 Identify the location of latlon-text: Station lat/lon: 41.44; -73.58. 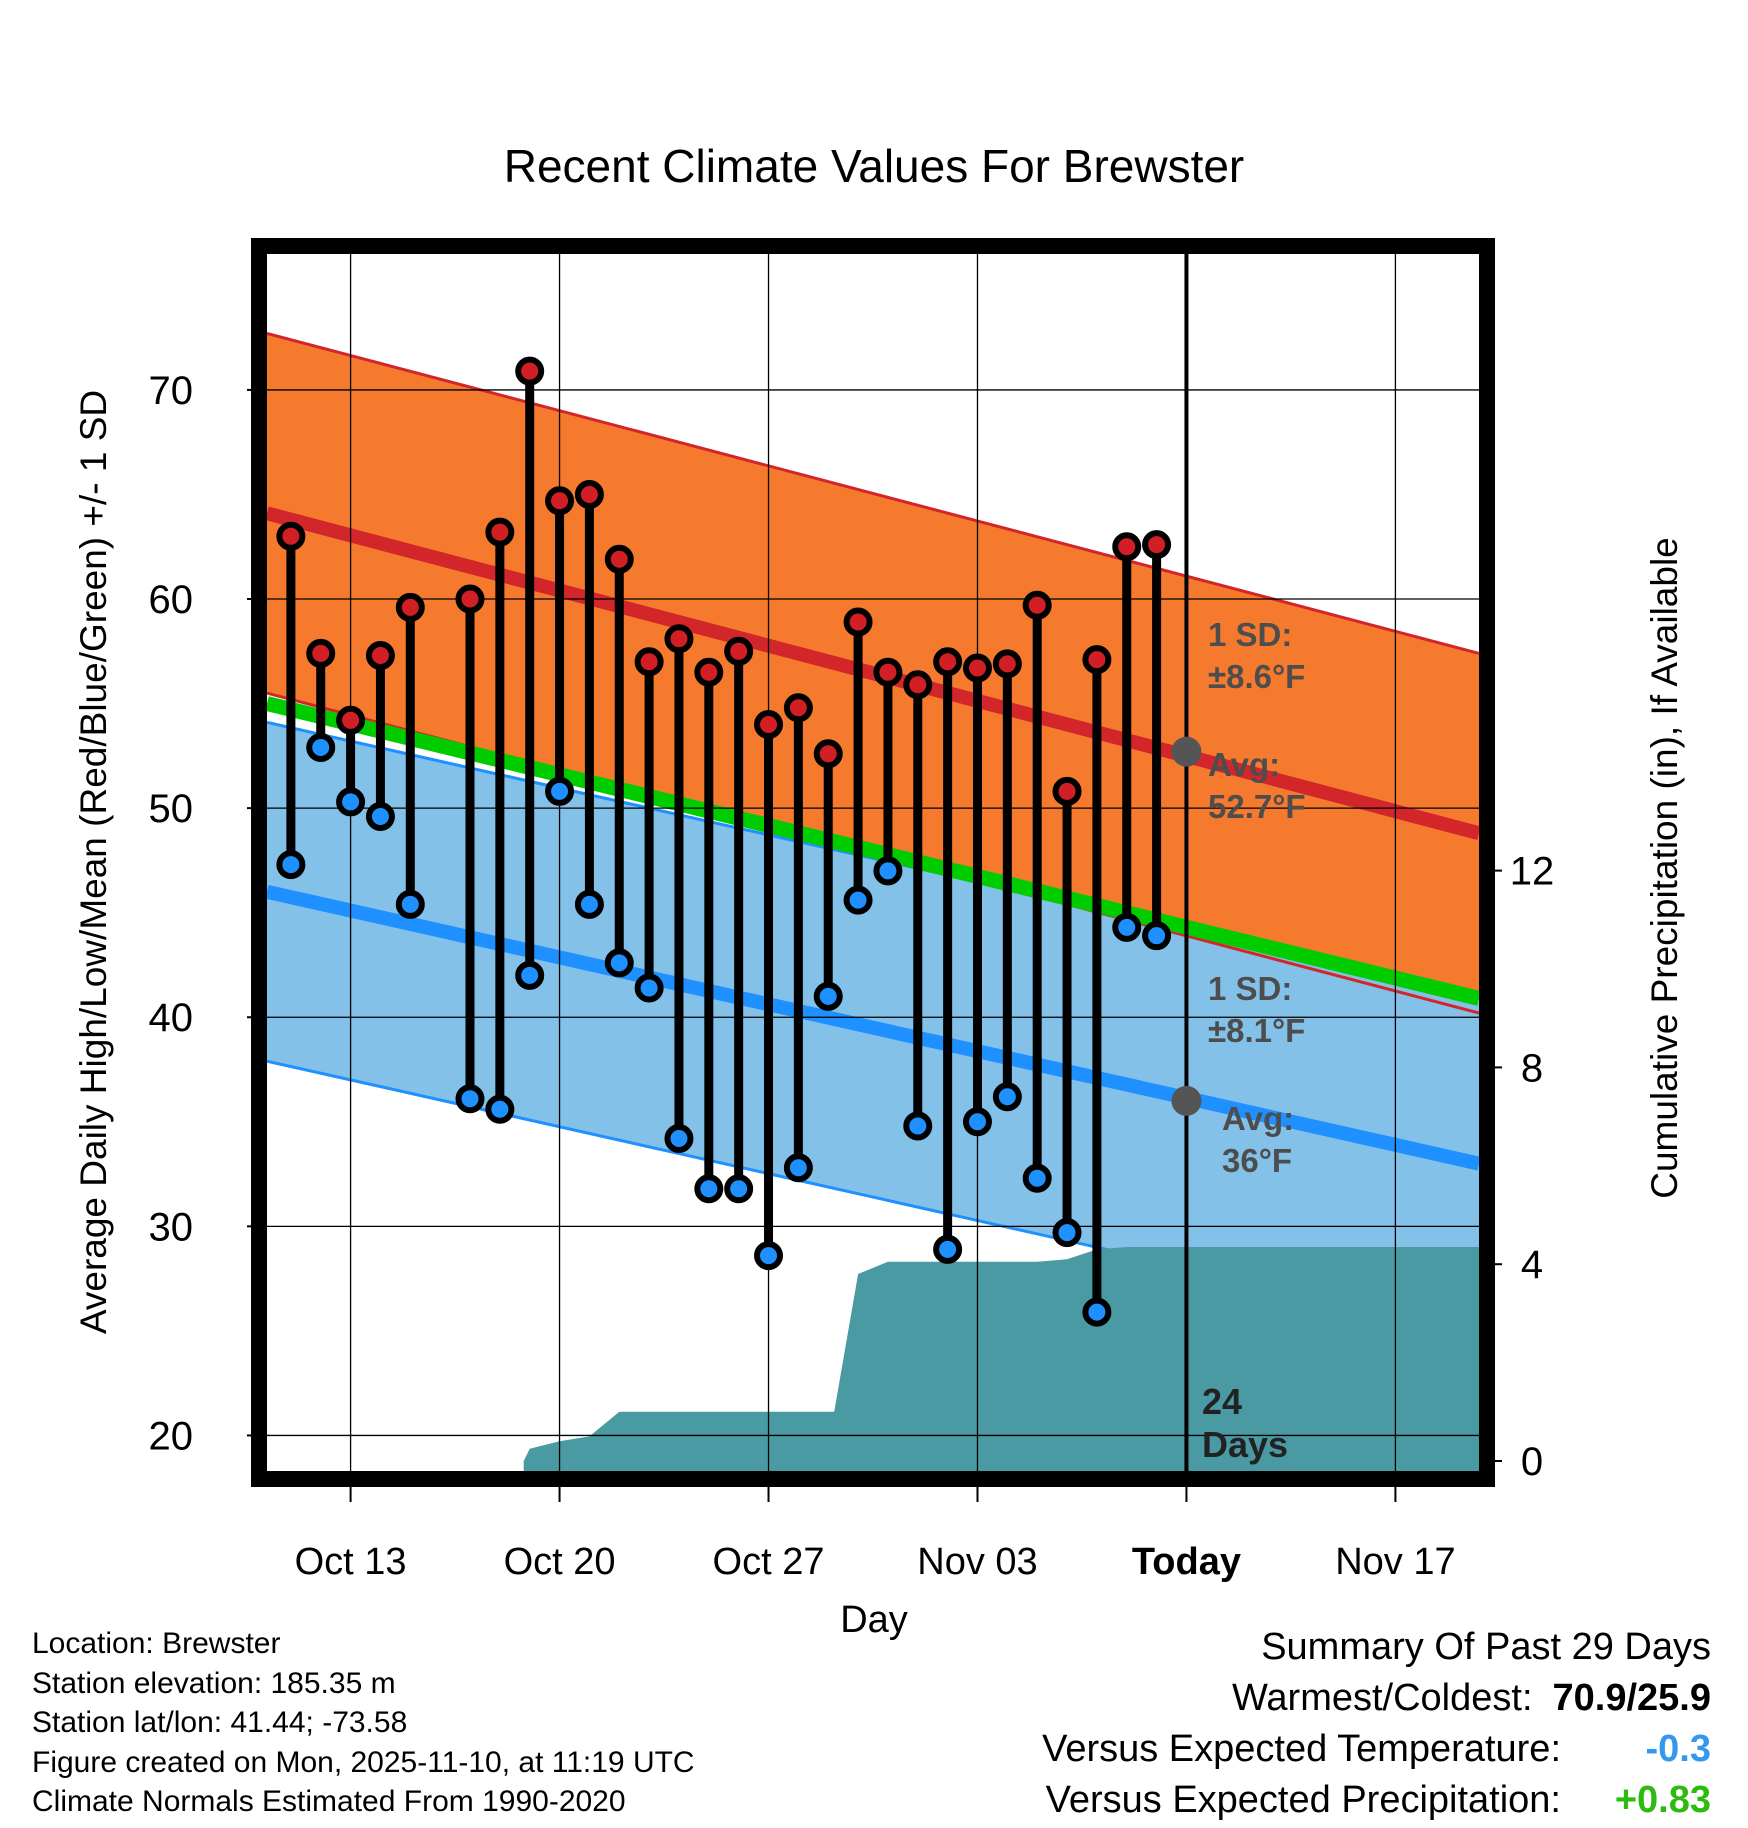
(220, 1722).